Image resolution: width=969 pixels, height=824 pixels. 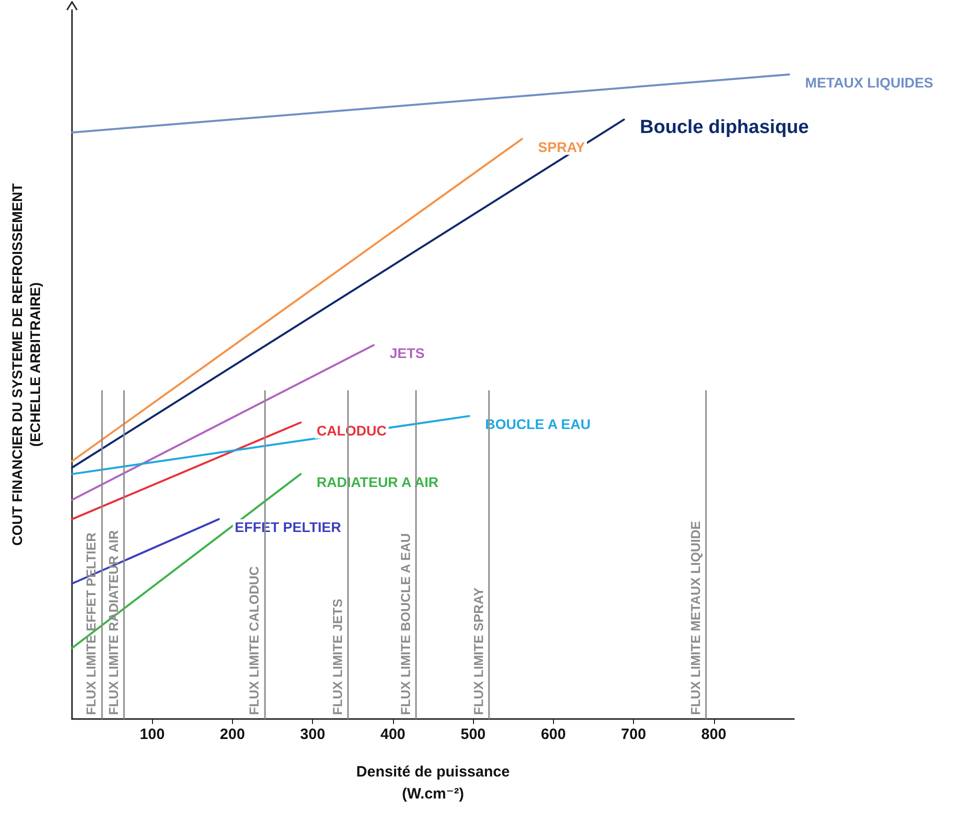 What do you see at coordinates (26, 364) in the screenshot?
I see `y-axis-title: COUT FINANCIER DU SYSTEME DE REFROISSEMENT (ECHELLE ARBITRAIRE)` at bounding box center [26, 364].